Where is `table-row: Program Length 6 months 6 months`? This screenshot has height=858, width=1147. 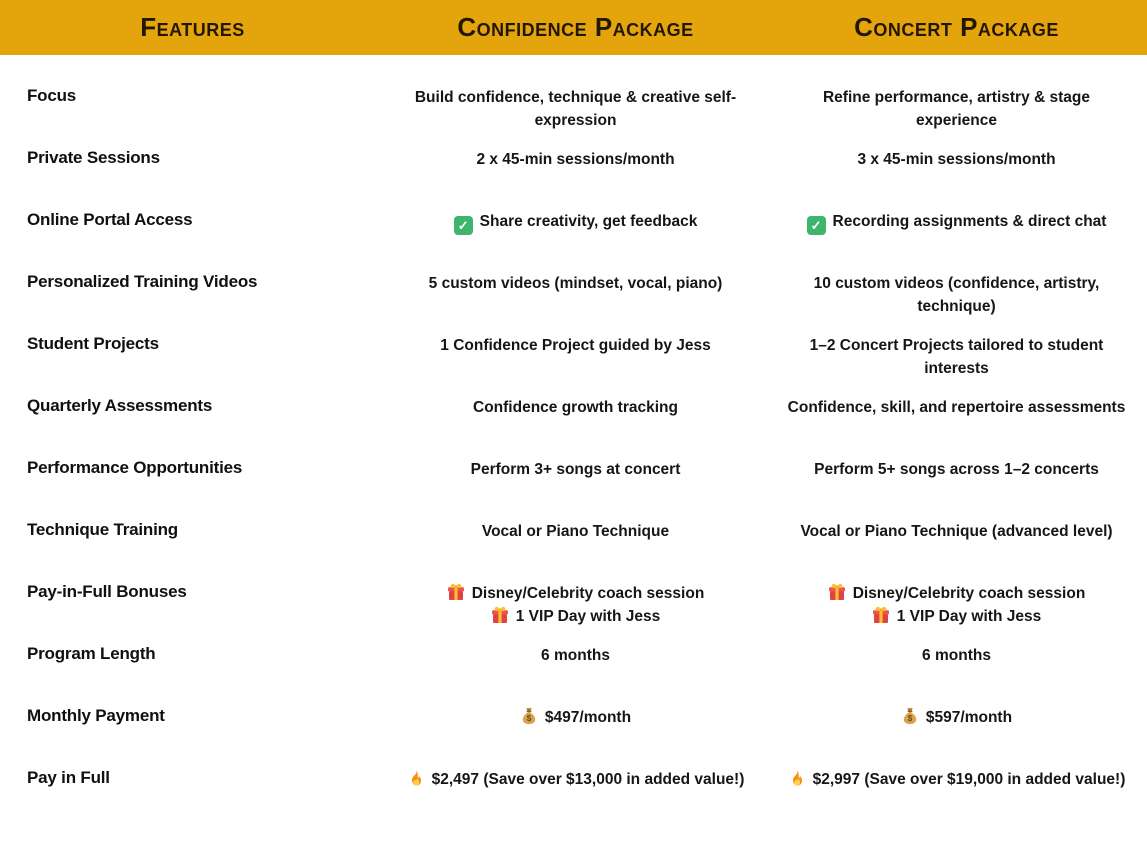 table-row: Program Length 6 months 6 months is located at coordinates (573, 656).